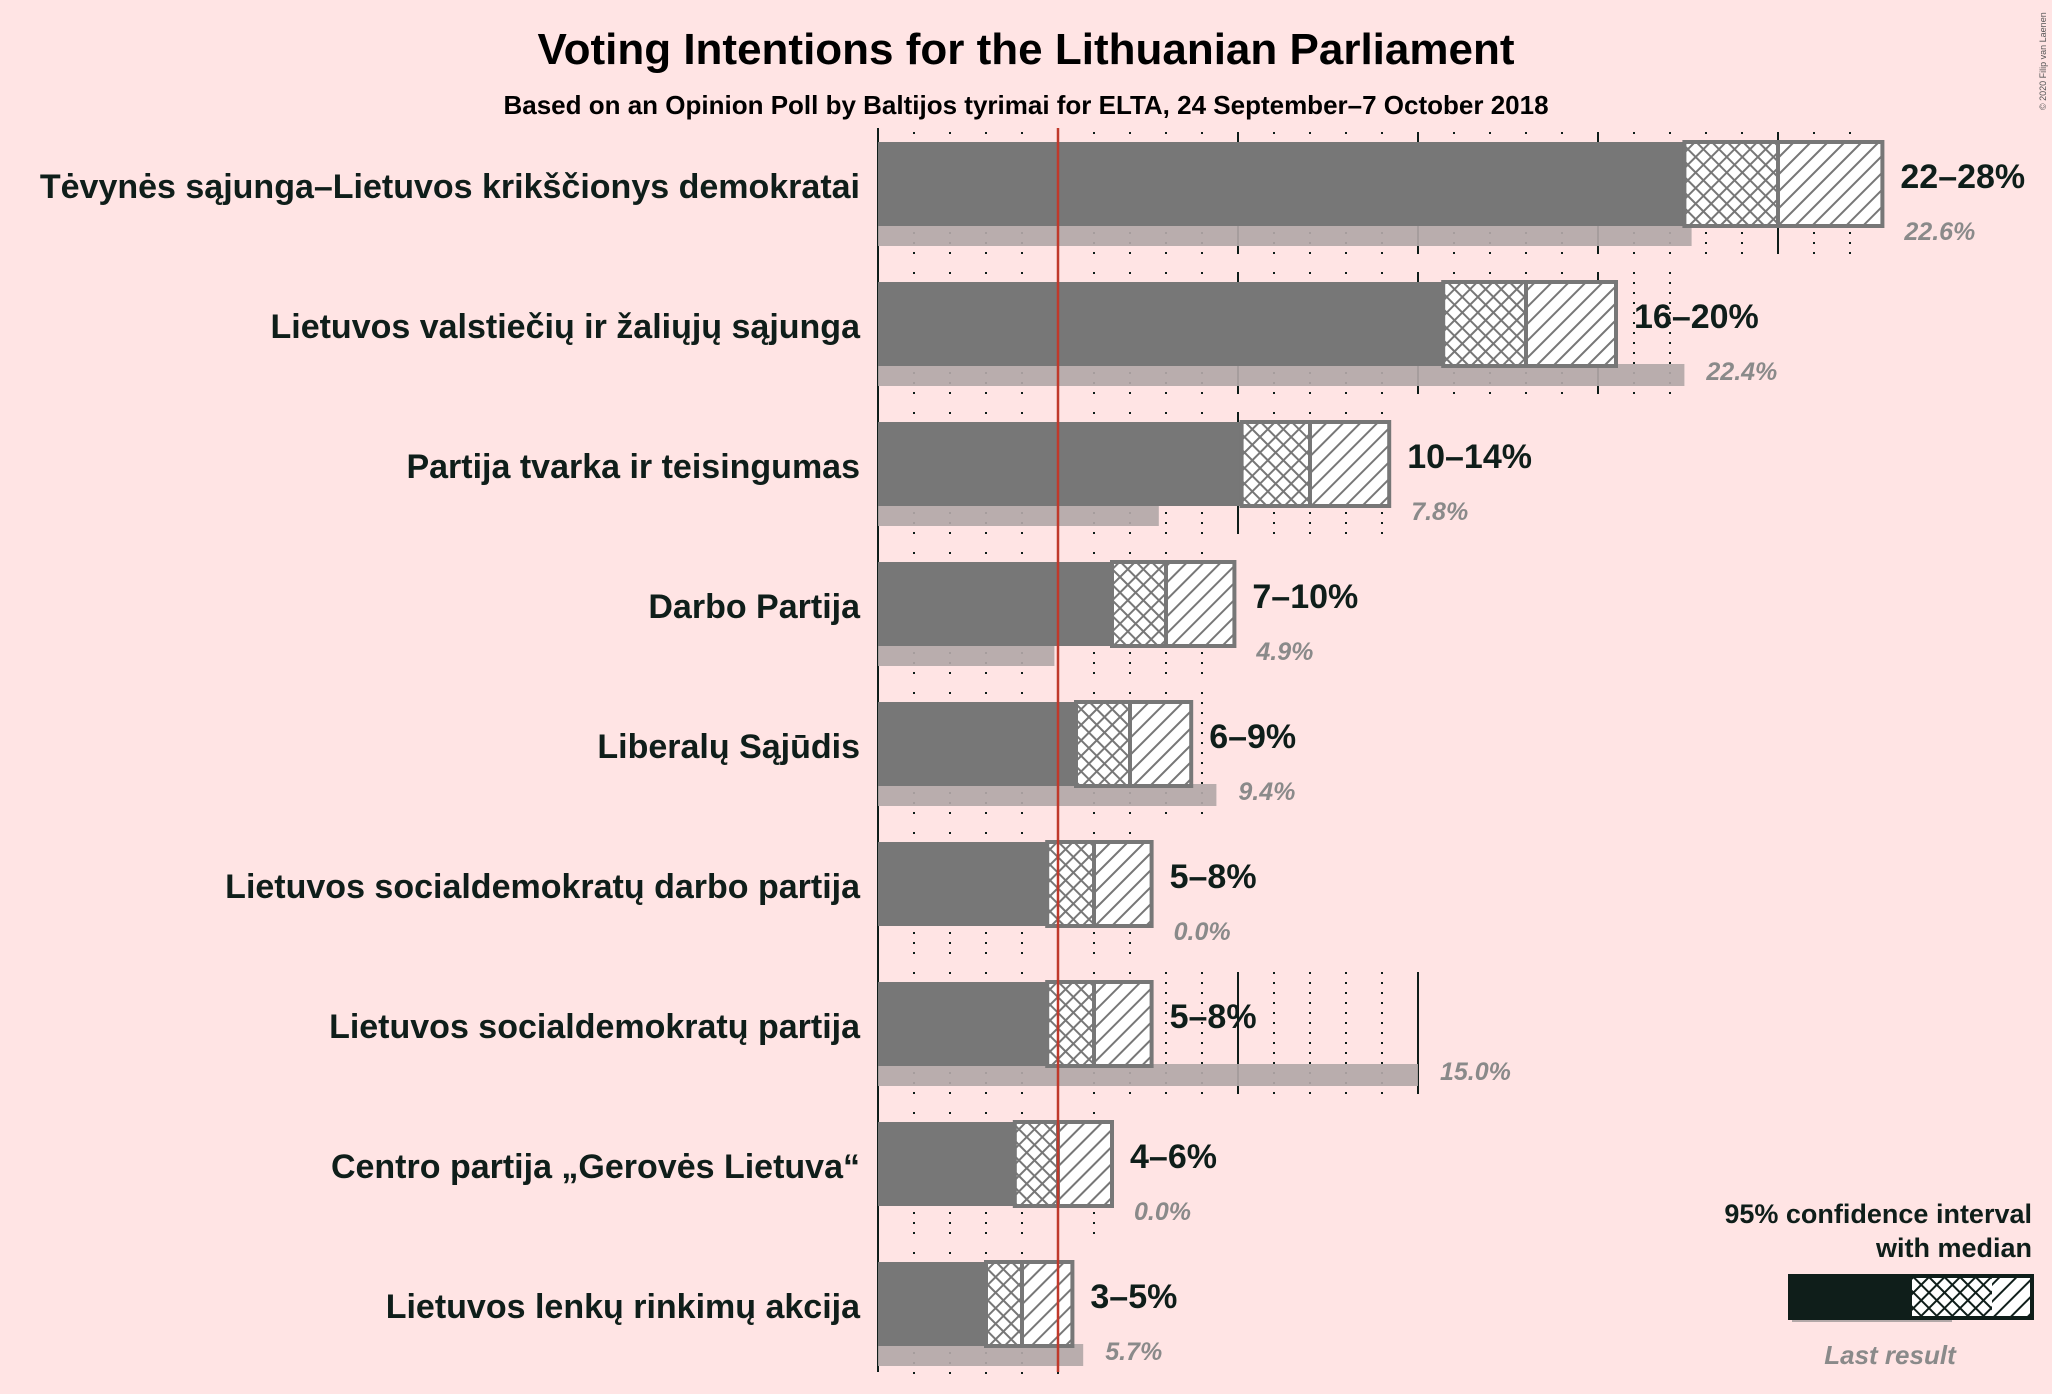 The height and width of the screenshot is (1394, 2052). What do you see at coordinates (1439, 512) in the screenshot?
I see `last-result-label: 7.8%` at bounding box center [1439, 512].